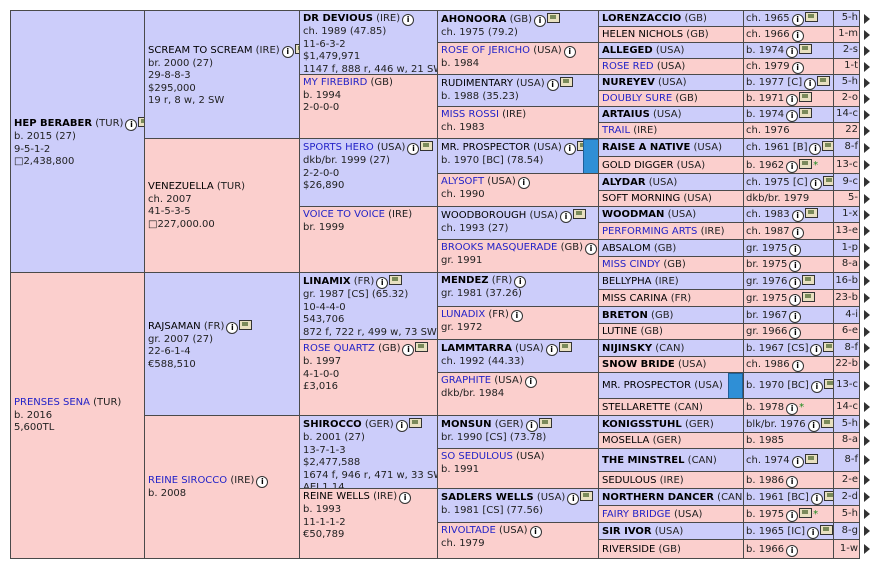 This screenshot has width=890, height=570. Describe the element at coordinates (53, 123) in the screenshot. I see `horse-name: HEP BERABER` at that location.